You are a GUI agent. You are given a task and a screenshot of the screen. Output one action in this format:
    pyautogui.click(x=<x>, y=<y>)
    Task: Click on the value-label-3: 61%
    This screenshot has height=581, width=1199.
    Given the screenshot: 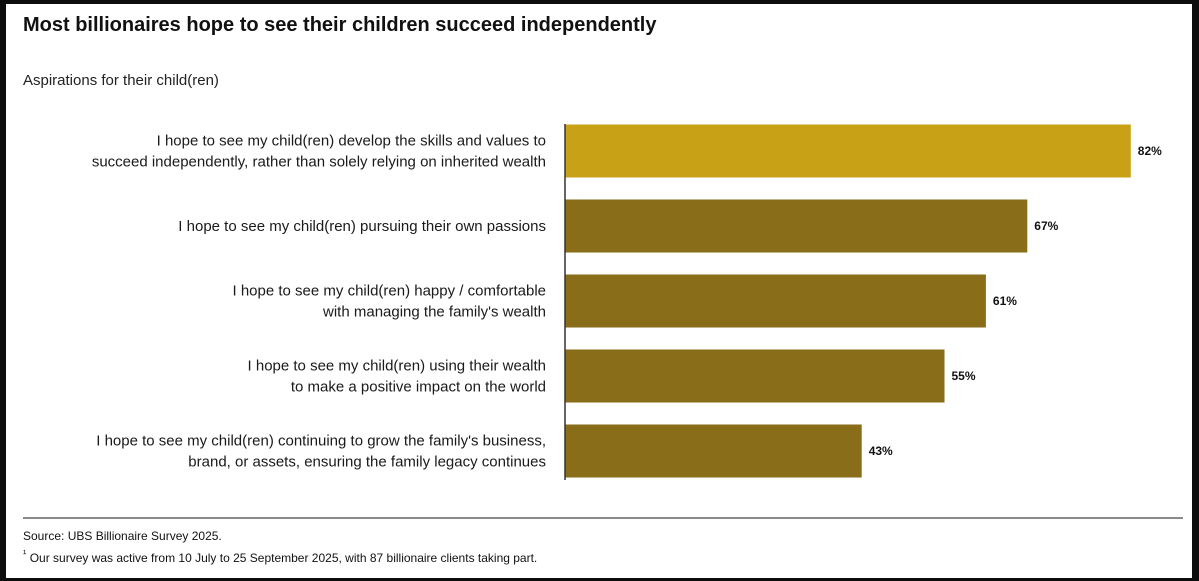 What is the action you would take?
    pyautogui.click(x=1005, y=301)
    